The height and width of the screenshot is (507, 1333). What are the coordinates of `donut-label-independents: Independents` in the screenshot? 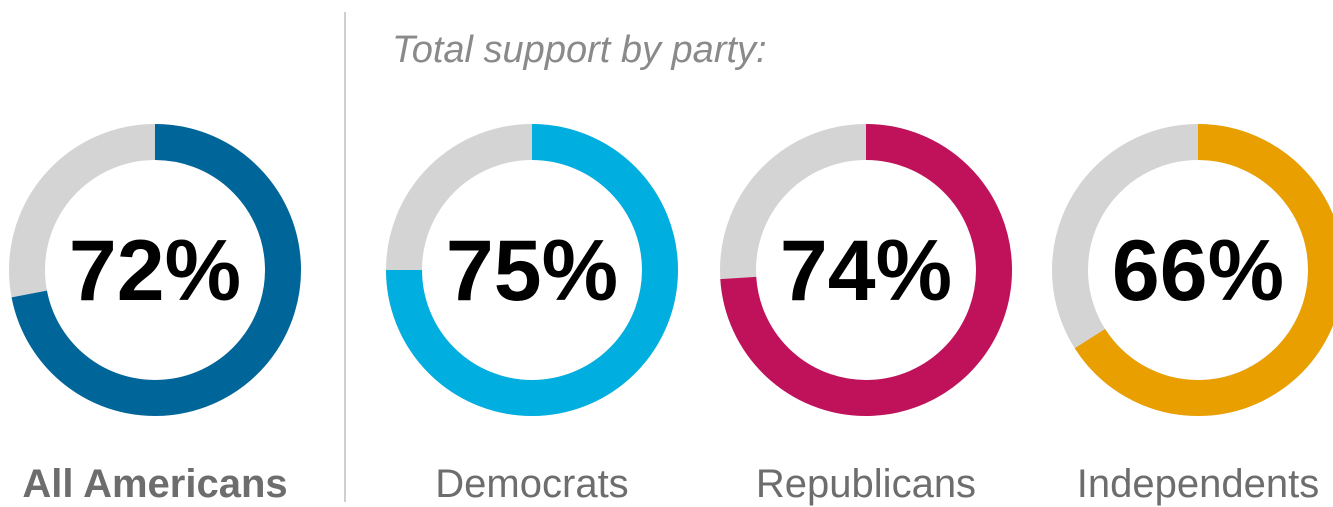 It's located at (1198, 484).